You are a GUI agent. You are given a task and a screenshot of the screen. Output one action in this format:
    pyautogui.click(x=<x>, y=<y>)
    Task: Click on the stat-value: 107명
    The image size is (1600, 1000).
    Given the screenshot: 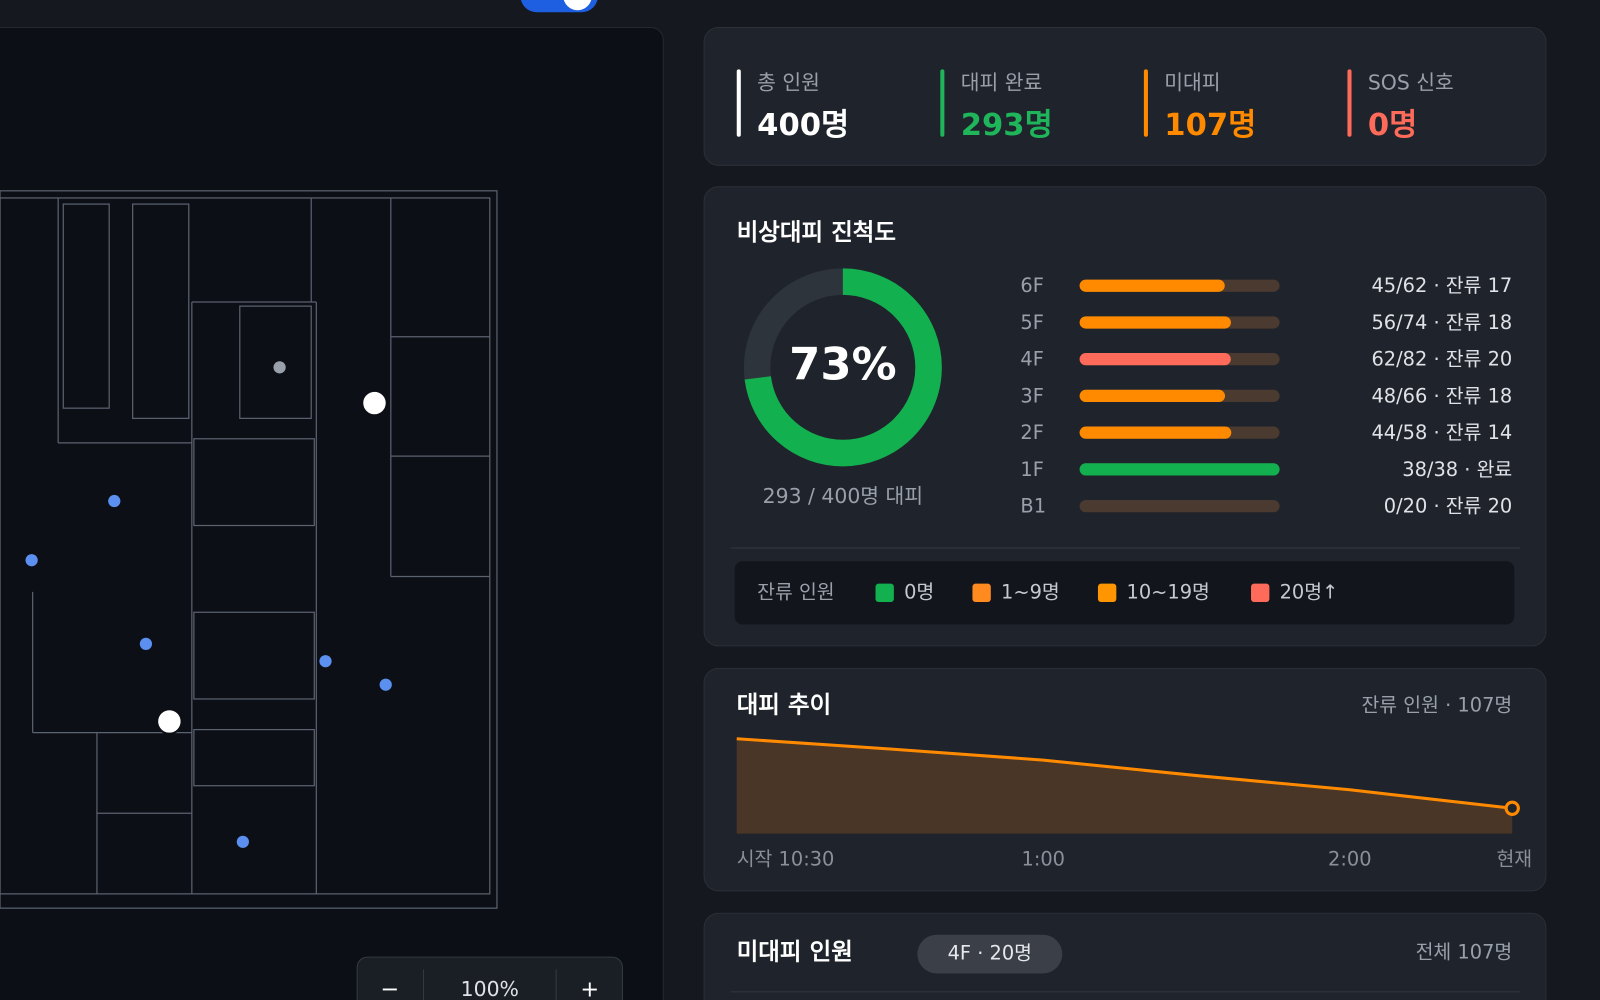 What is the action you would take?
    pyautogui.click(x=1210, y=125)
    